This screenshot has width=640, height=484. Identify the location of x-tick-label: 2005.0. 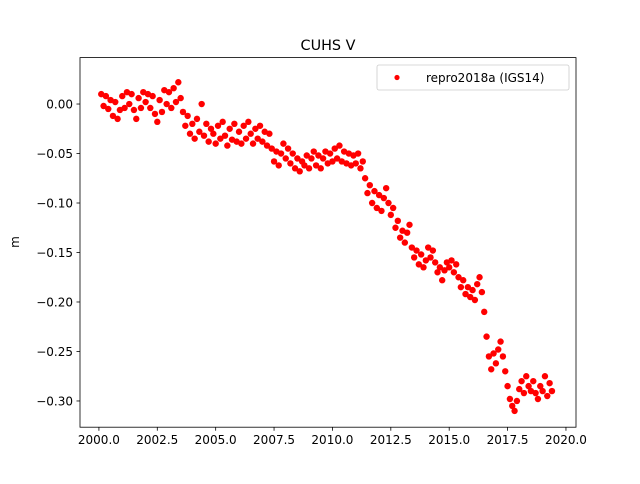
(216, 440).